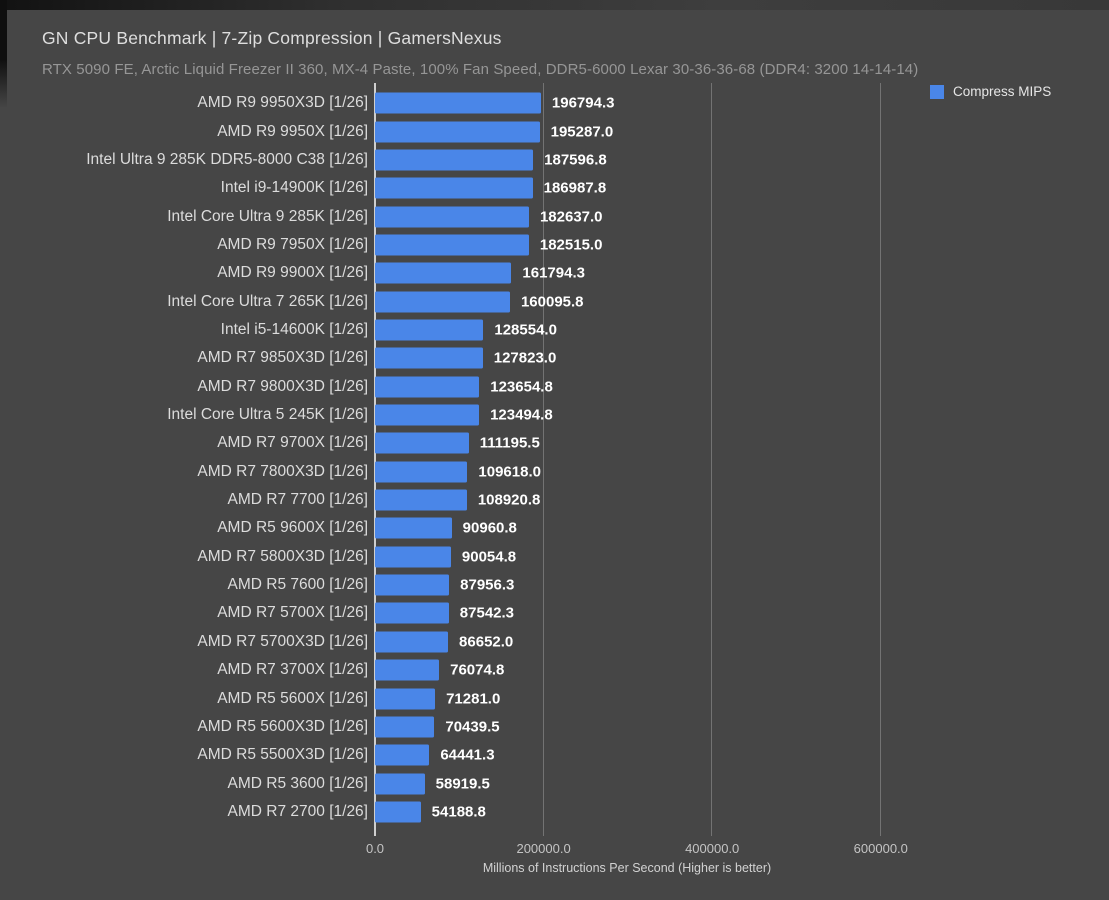 Image resolution: width=1109 pixels, height=900 pixels. Describe the element at coordinates (571, 217) in the screenshot. I see `bar-value-label: 182637.0` at that location.